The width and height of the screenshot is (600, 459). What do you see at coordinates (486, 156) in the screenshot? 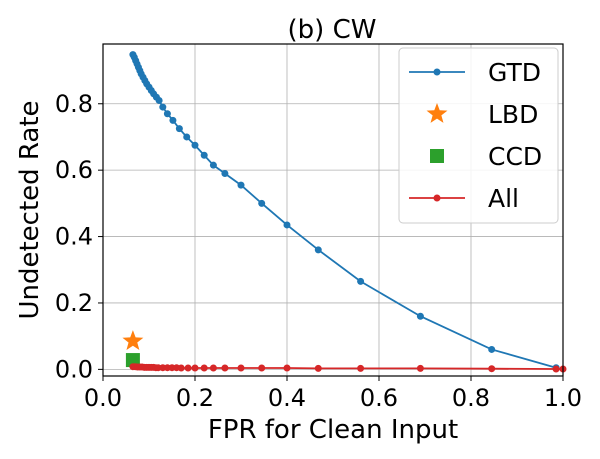
I see `legend-entry-ccd: CCD` at bounding box center [486, 156].